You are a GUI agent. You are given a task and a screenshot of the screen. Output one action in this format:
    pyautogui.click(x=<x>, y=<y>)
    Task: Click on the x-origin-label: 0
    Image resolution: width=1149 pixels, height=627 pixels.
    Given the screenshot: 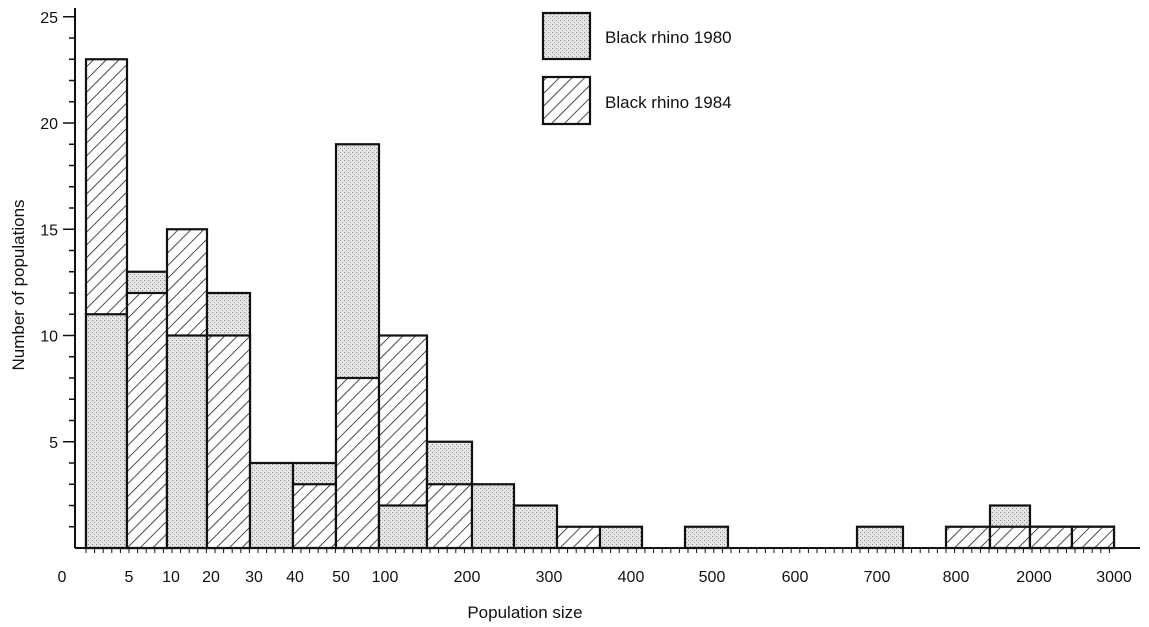 What is the action you would take?
    pyautogui.click(x=62, y=577)
    